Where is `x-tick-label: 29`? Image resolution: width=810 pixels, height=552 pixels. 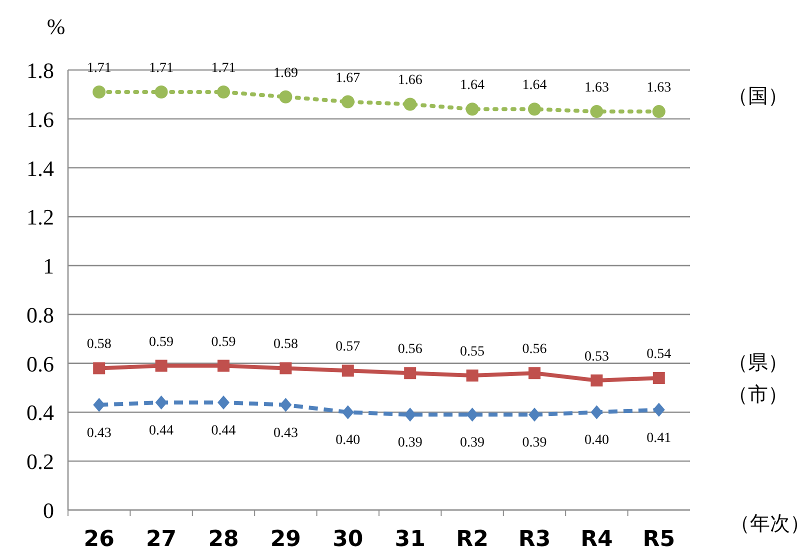
x-tick-label: 29 is located at coordinates (286, 539).